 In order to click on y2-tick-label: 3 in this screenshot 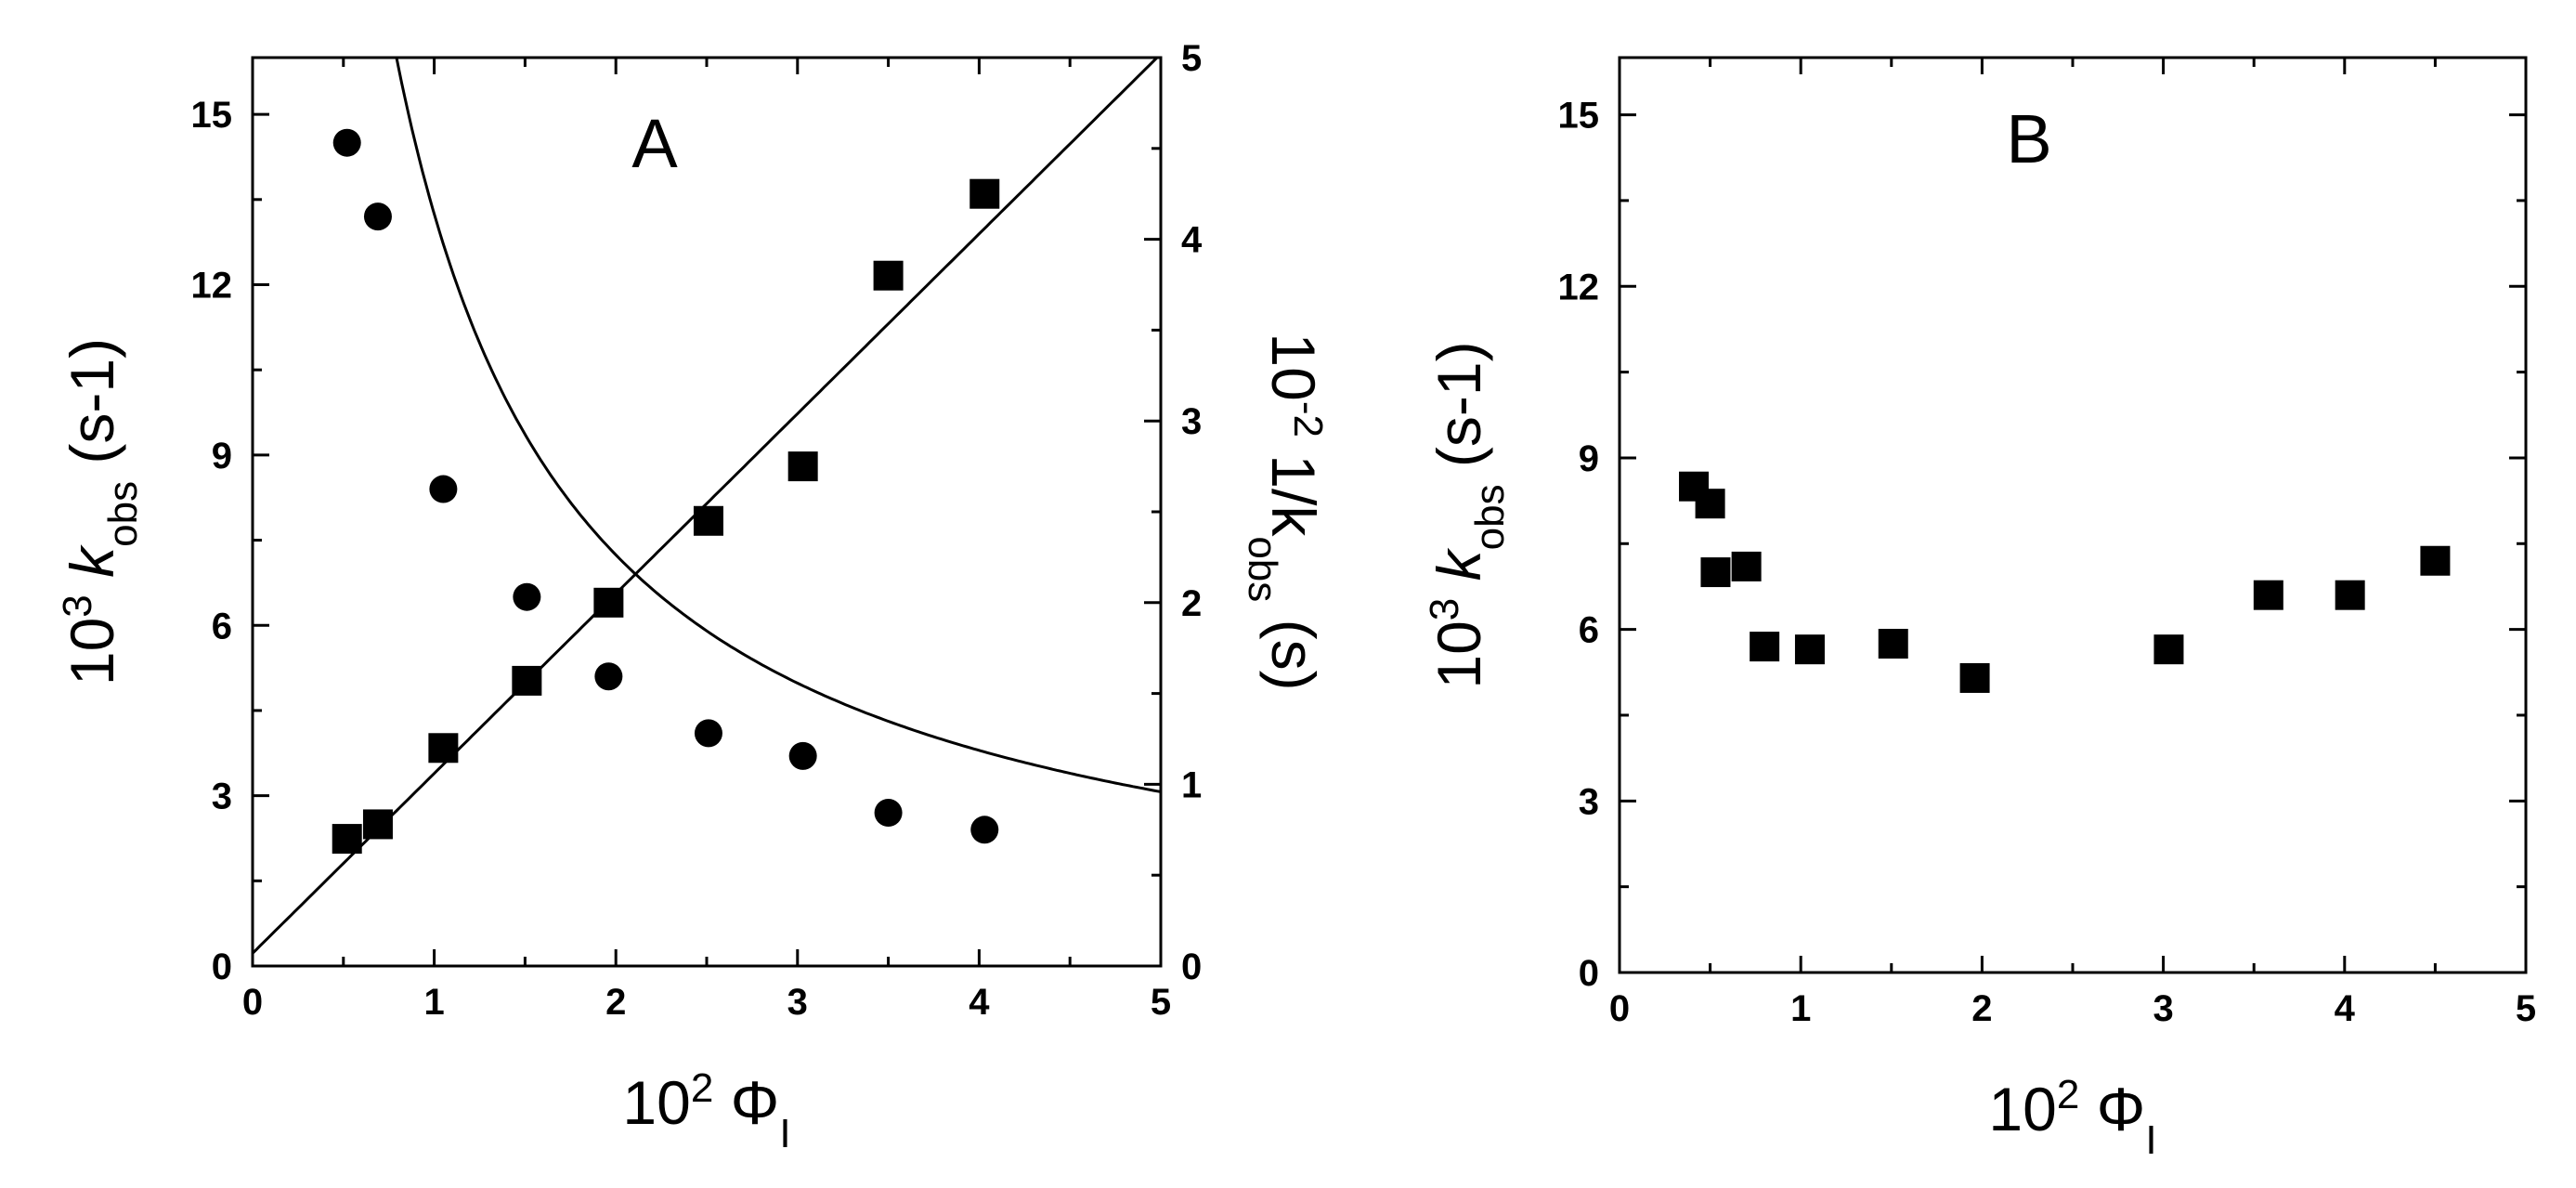, I will do `click(1191, 422)`.